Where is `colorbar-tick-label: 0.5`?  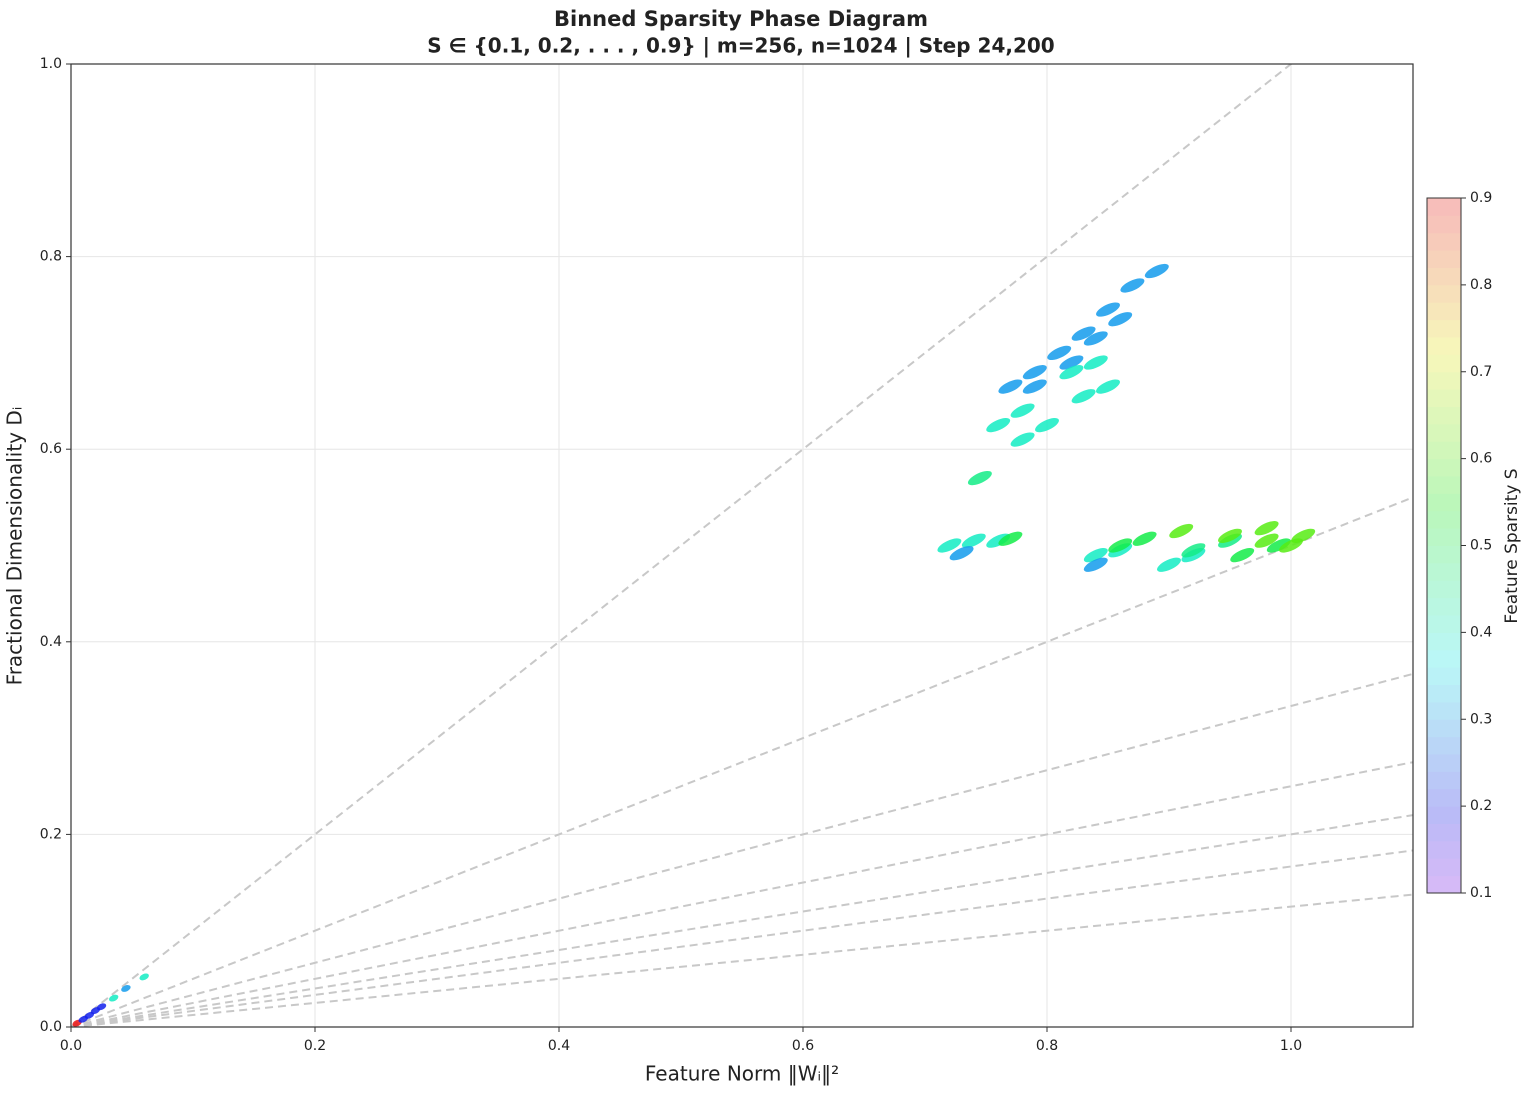
colorbar-tick-label: 0.5 is located at coordinates (1481, 546).